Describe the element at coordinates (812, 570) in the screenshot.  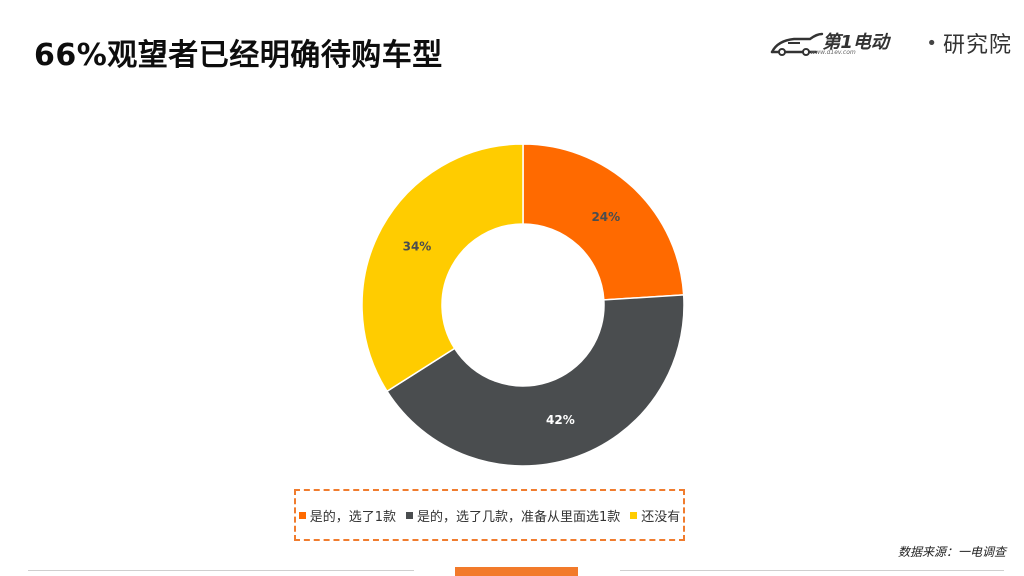
I see `footer-divider-right` at that location.